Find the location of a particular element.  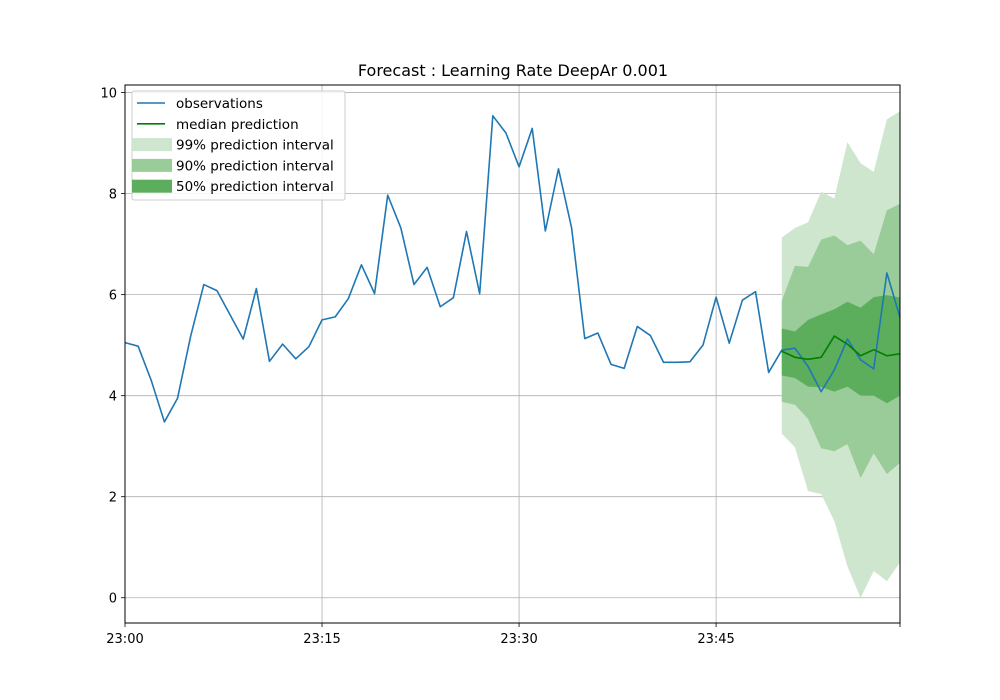

band-50-prediction-interval is located at coordinates (840, 349).